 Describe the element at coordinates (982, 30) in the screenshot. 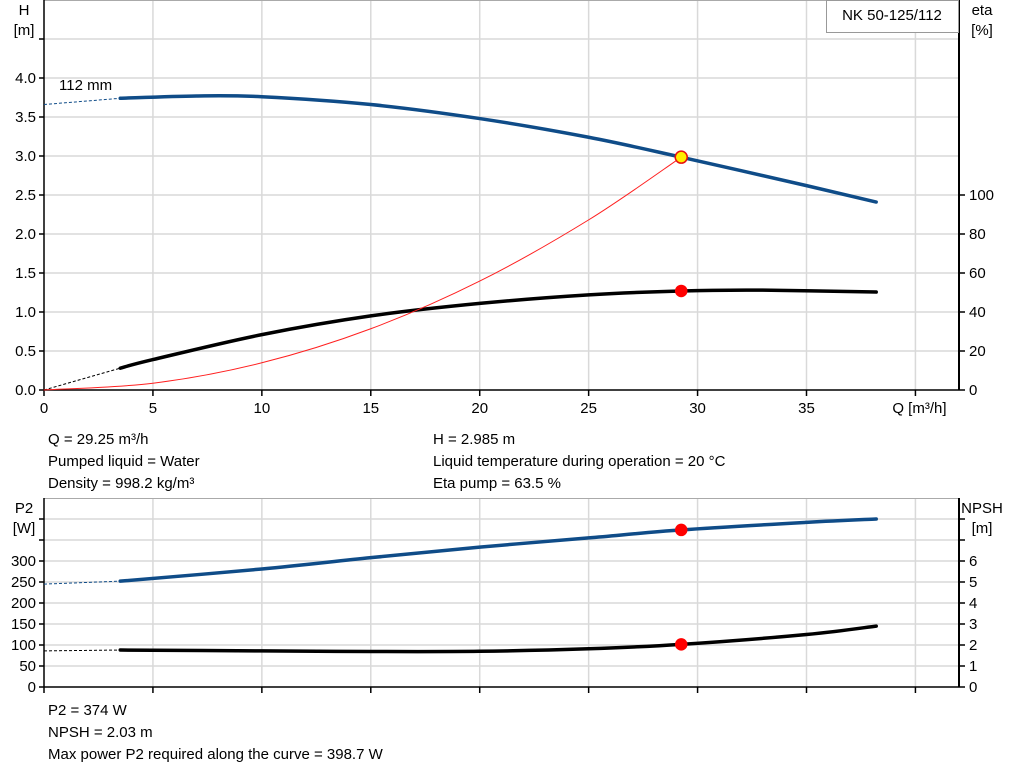

I see `right-axis-unit: [%]` at that location.